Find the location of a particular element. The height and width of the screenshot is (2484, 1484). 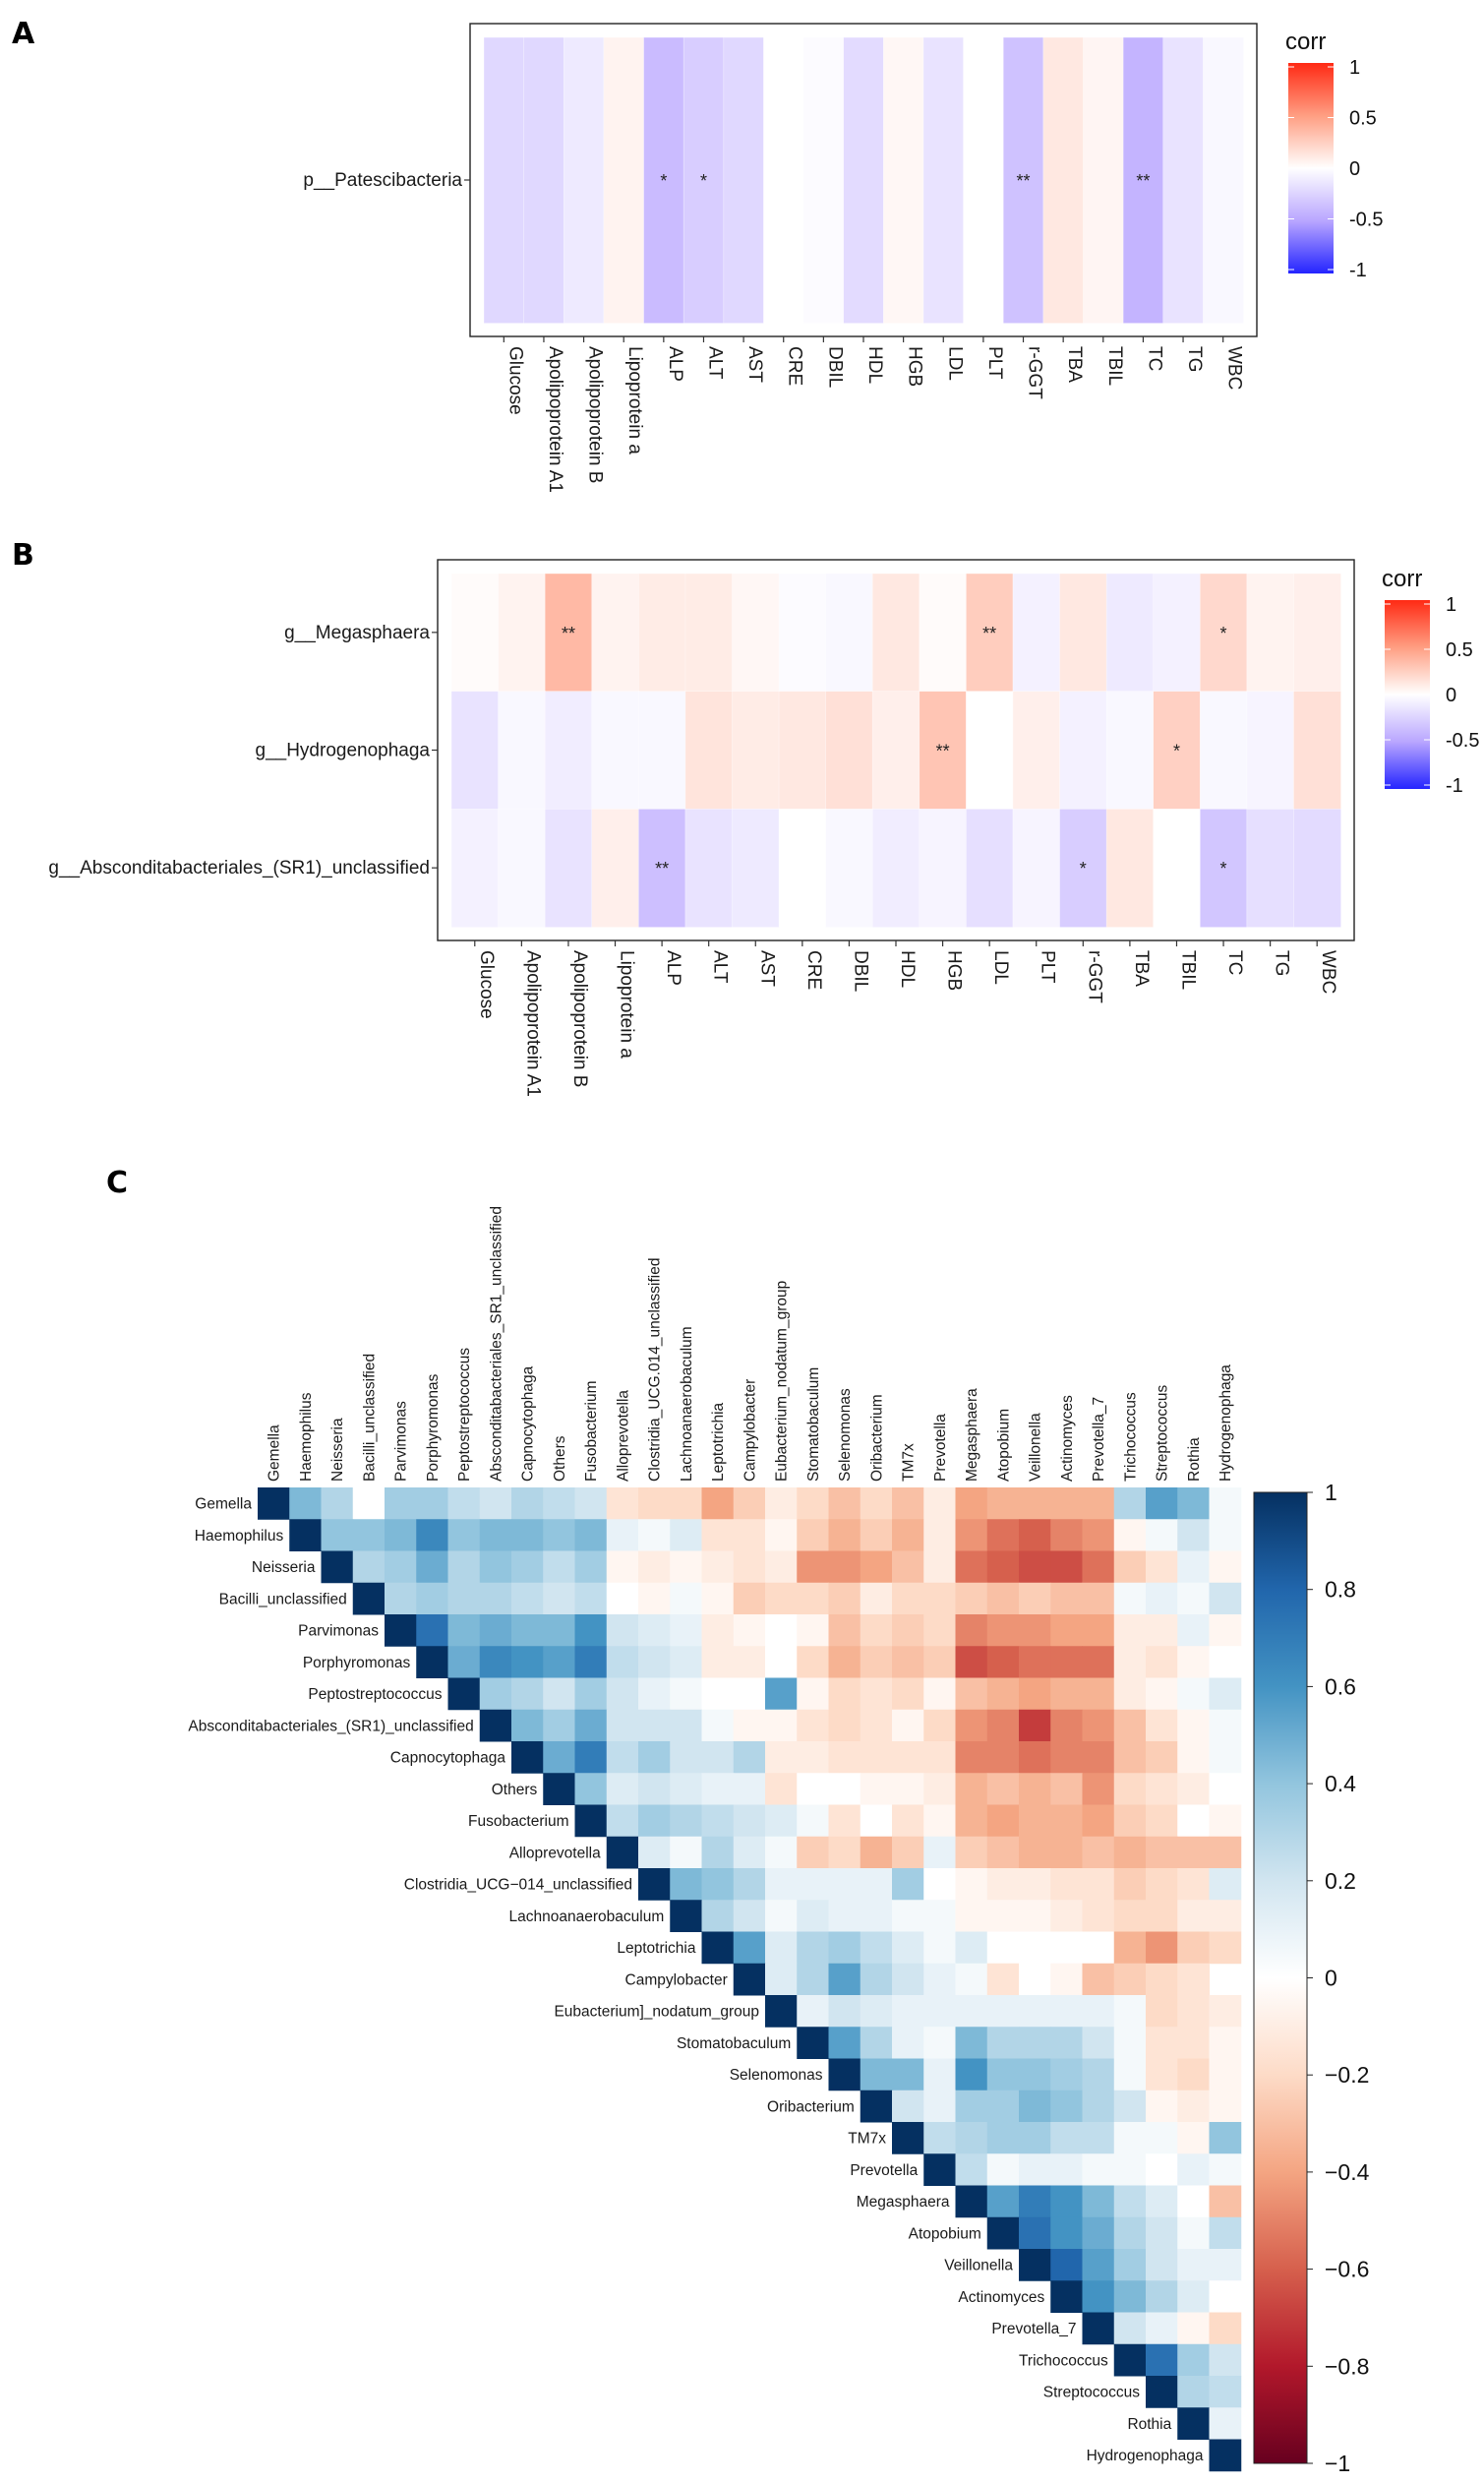

panel-c-col-label: Parvimonas is located at coordinates (402, 1442).